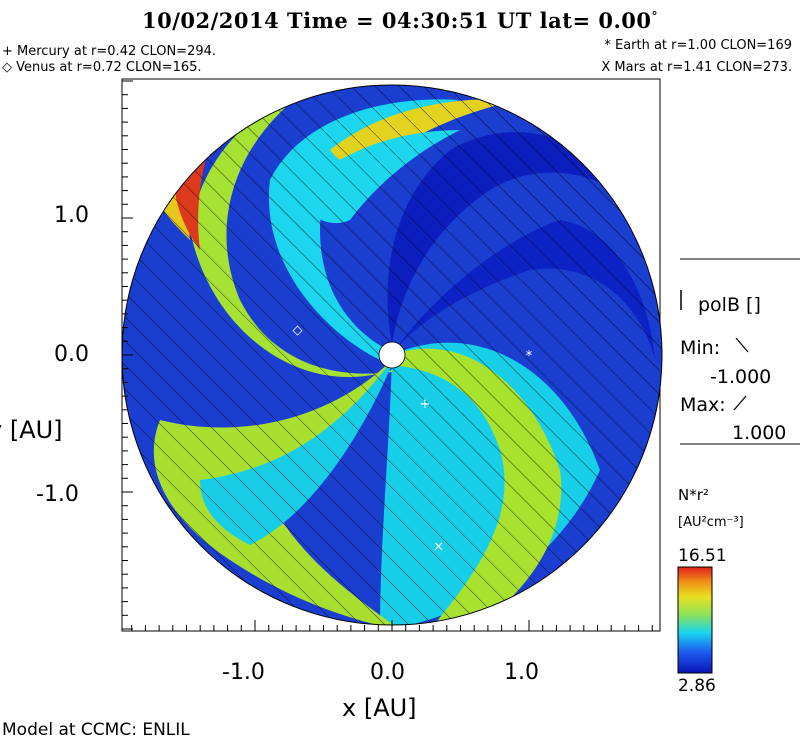 This screenshot has height=746, width=800. I want to click on mercury-info: + Mercury at r=0.42 CLON=294., so click(109, 51).